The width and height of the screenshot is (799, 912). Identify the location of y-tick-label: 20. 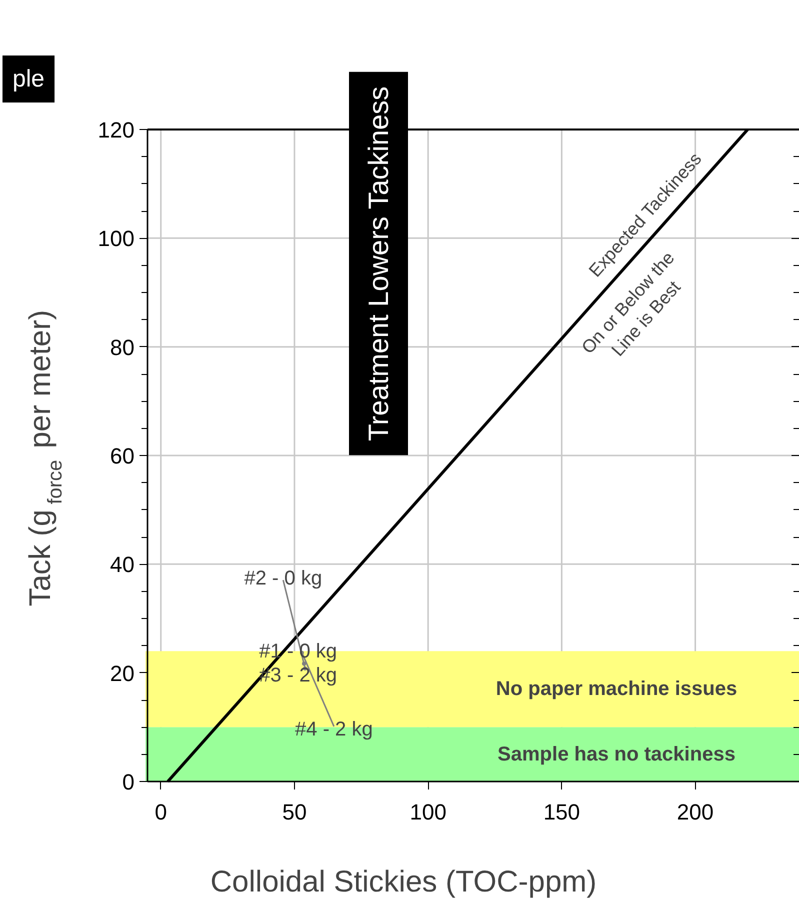
(122, 673).